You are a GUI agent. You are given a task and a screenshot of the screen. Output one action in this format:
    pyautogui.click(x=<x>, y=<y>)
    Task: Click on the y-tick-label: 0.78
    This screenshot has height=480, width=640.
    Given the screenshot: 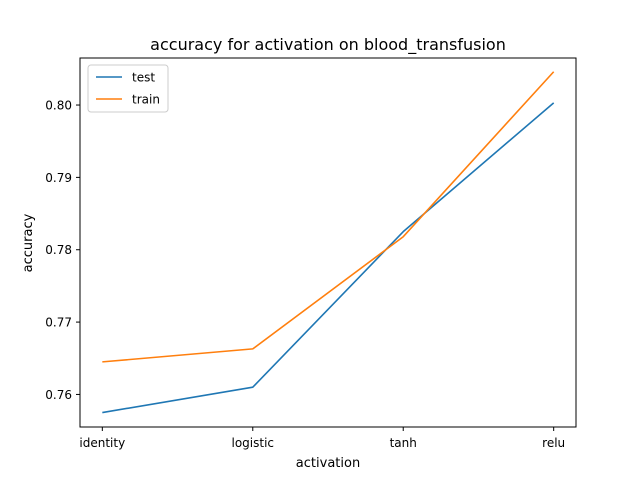 What is the action you would take?
    pyautogui.click(x=58, y=250)
    